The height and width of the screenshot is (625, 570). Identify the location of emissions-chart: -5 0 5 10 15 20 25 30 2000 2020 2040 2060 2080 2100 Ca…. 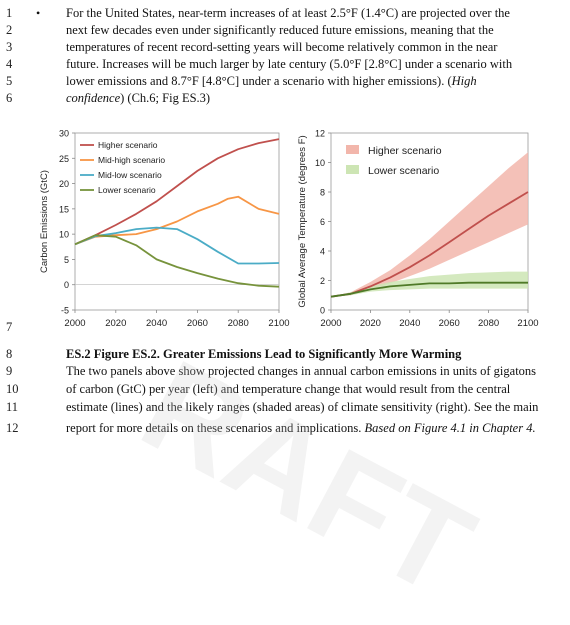
(164, 229).